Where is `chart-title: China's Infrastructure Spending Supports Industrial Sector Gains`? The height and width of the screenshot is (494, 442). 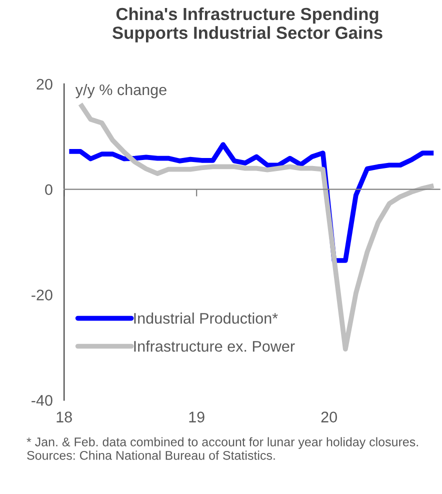 chart-title: China's Infrastructure Spending Supports Industrial Sector Gains is located at coordinates (247, 24).